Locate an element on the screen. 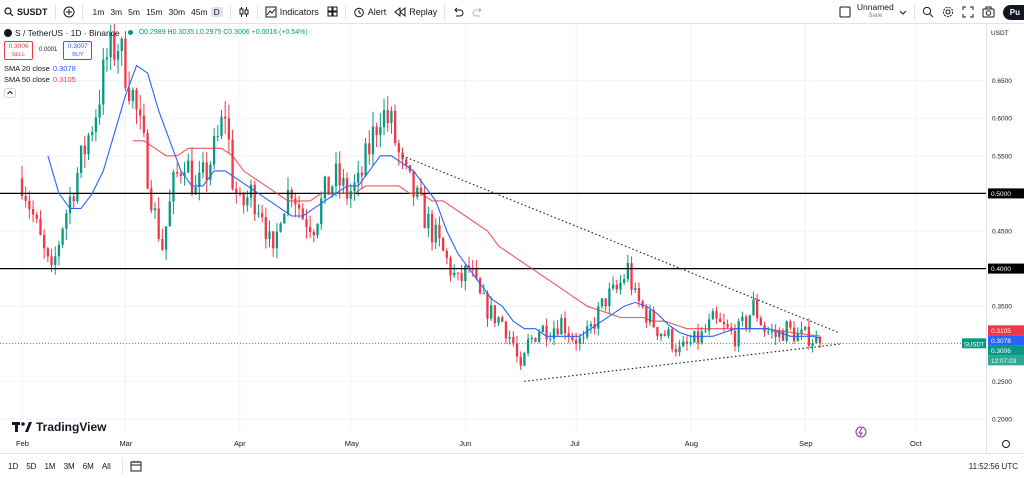 The width and height of the screenshot is (1024, 478). interval-45m: 45m is located at coordinates (199, 11).